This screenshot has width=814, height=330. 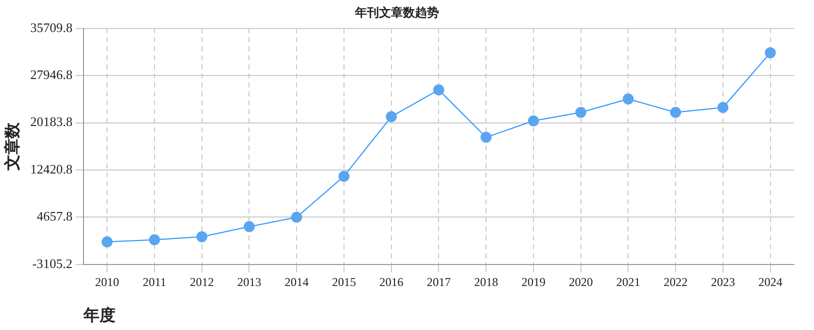 I want to click on y-tick-label: 35709.8, so click(x=51, y=27).